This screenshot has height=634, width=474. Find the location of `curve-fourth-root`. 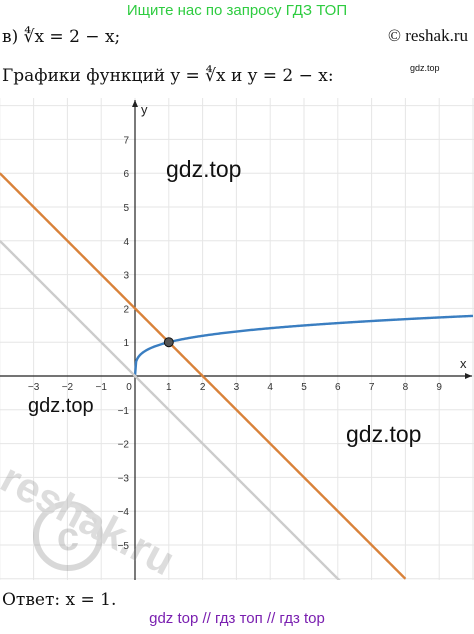

curve-fourth-root is located at coordinates (303, 345).